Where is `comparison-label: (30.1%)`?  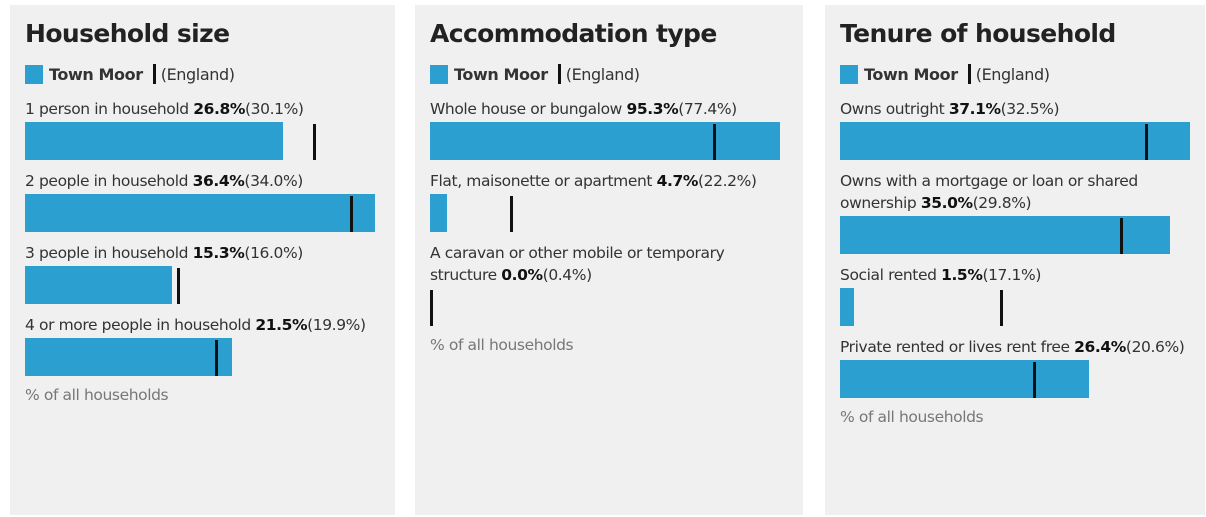
comparison-label: (30.1%) is located at coordinates (274, 109).